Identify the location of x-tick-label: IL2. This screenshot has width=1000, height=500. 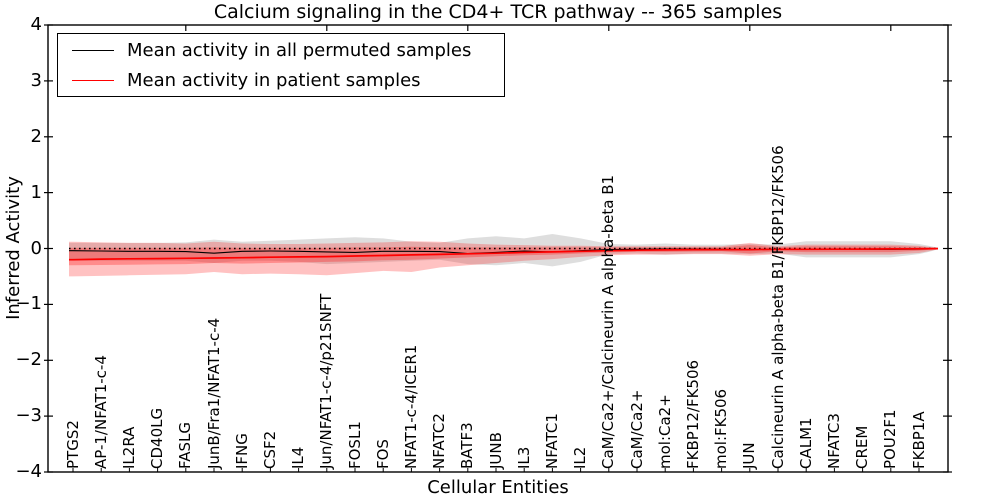
(580, 457).